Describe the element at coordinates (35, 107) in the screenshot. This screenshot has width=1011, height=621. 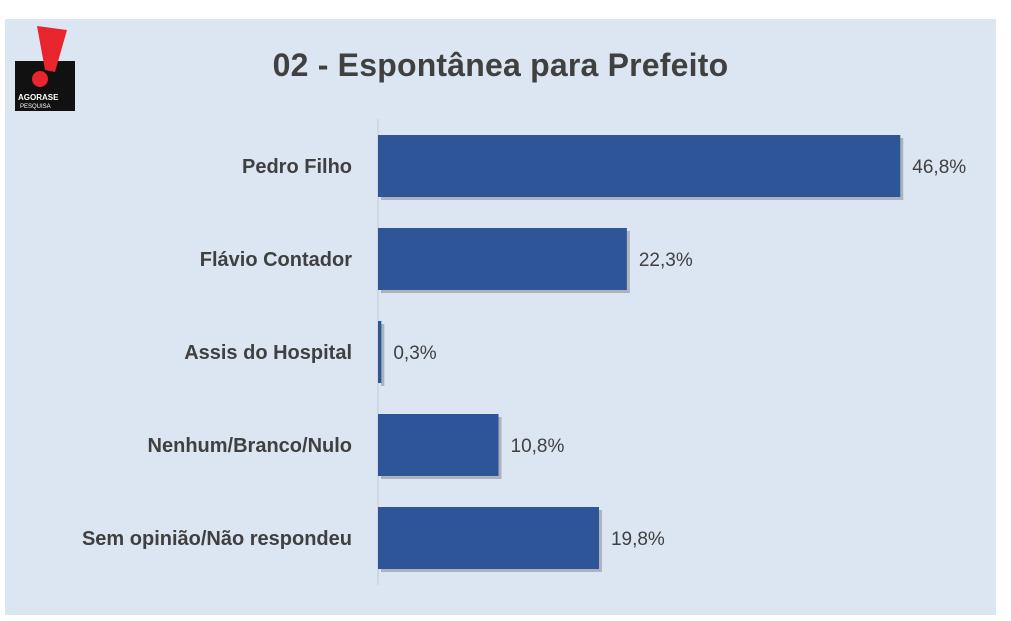
I see `svg-text: PESQUISA` at that location.